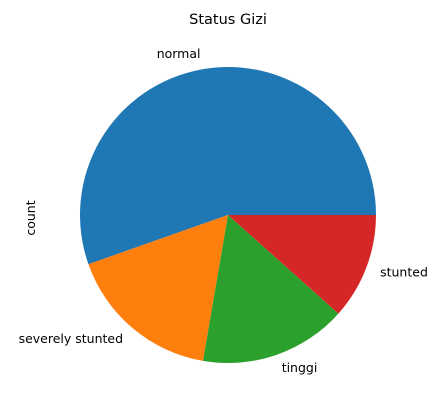 The height and width of the screenshot is (411, 443). Describe the element at coordinates (228, 20) in the screenshot. I see `chart-title: Status Gizi` at that location.